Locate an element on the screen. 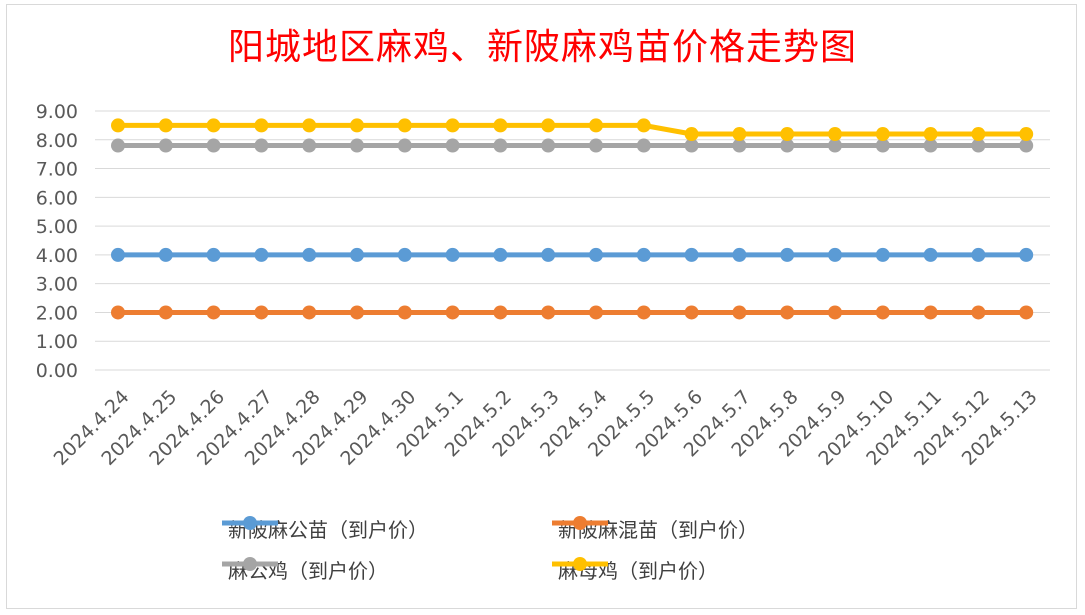  y-axis-ticks: 0.00 1.00 2.00 3.00 4.00 5.00 6.00 7.00 8.00 9.00 is located at coordinates (57, 241).